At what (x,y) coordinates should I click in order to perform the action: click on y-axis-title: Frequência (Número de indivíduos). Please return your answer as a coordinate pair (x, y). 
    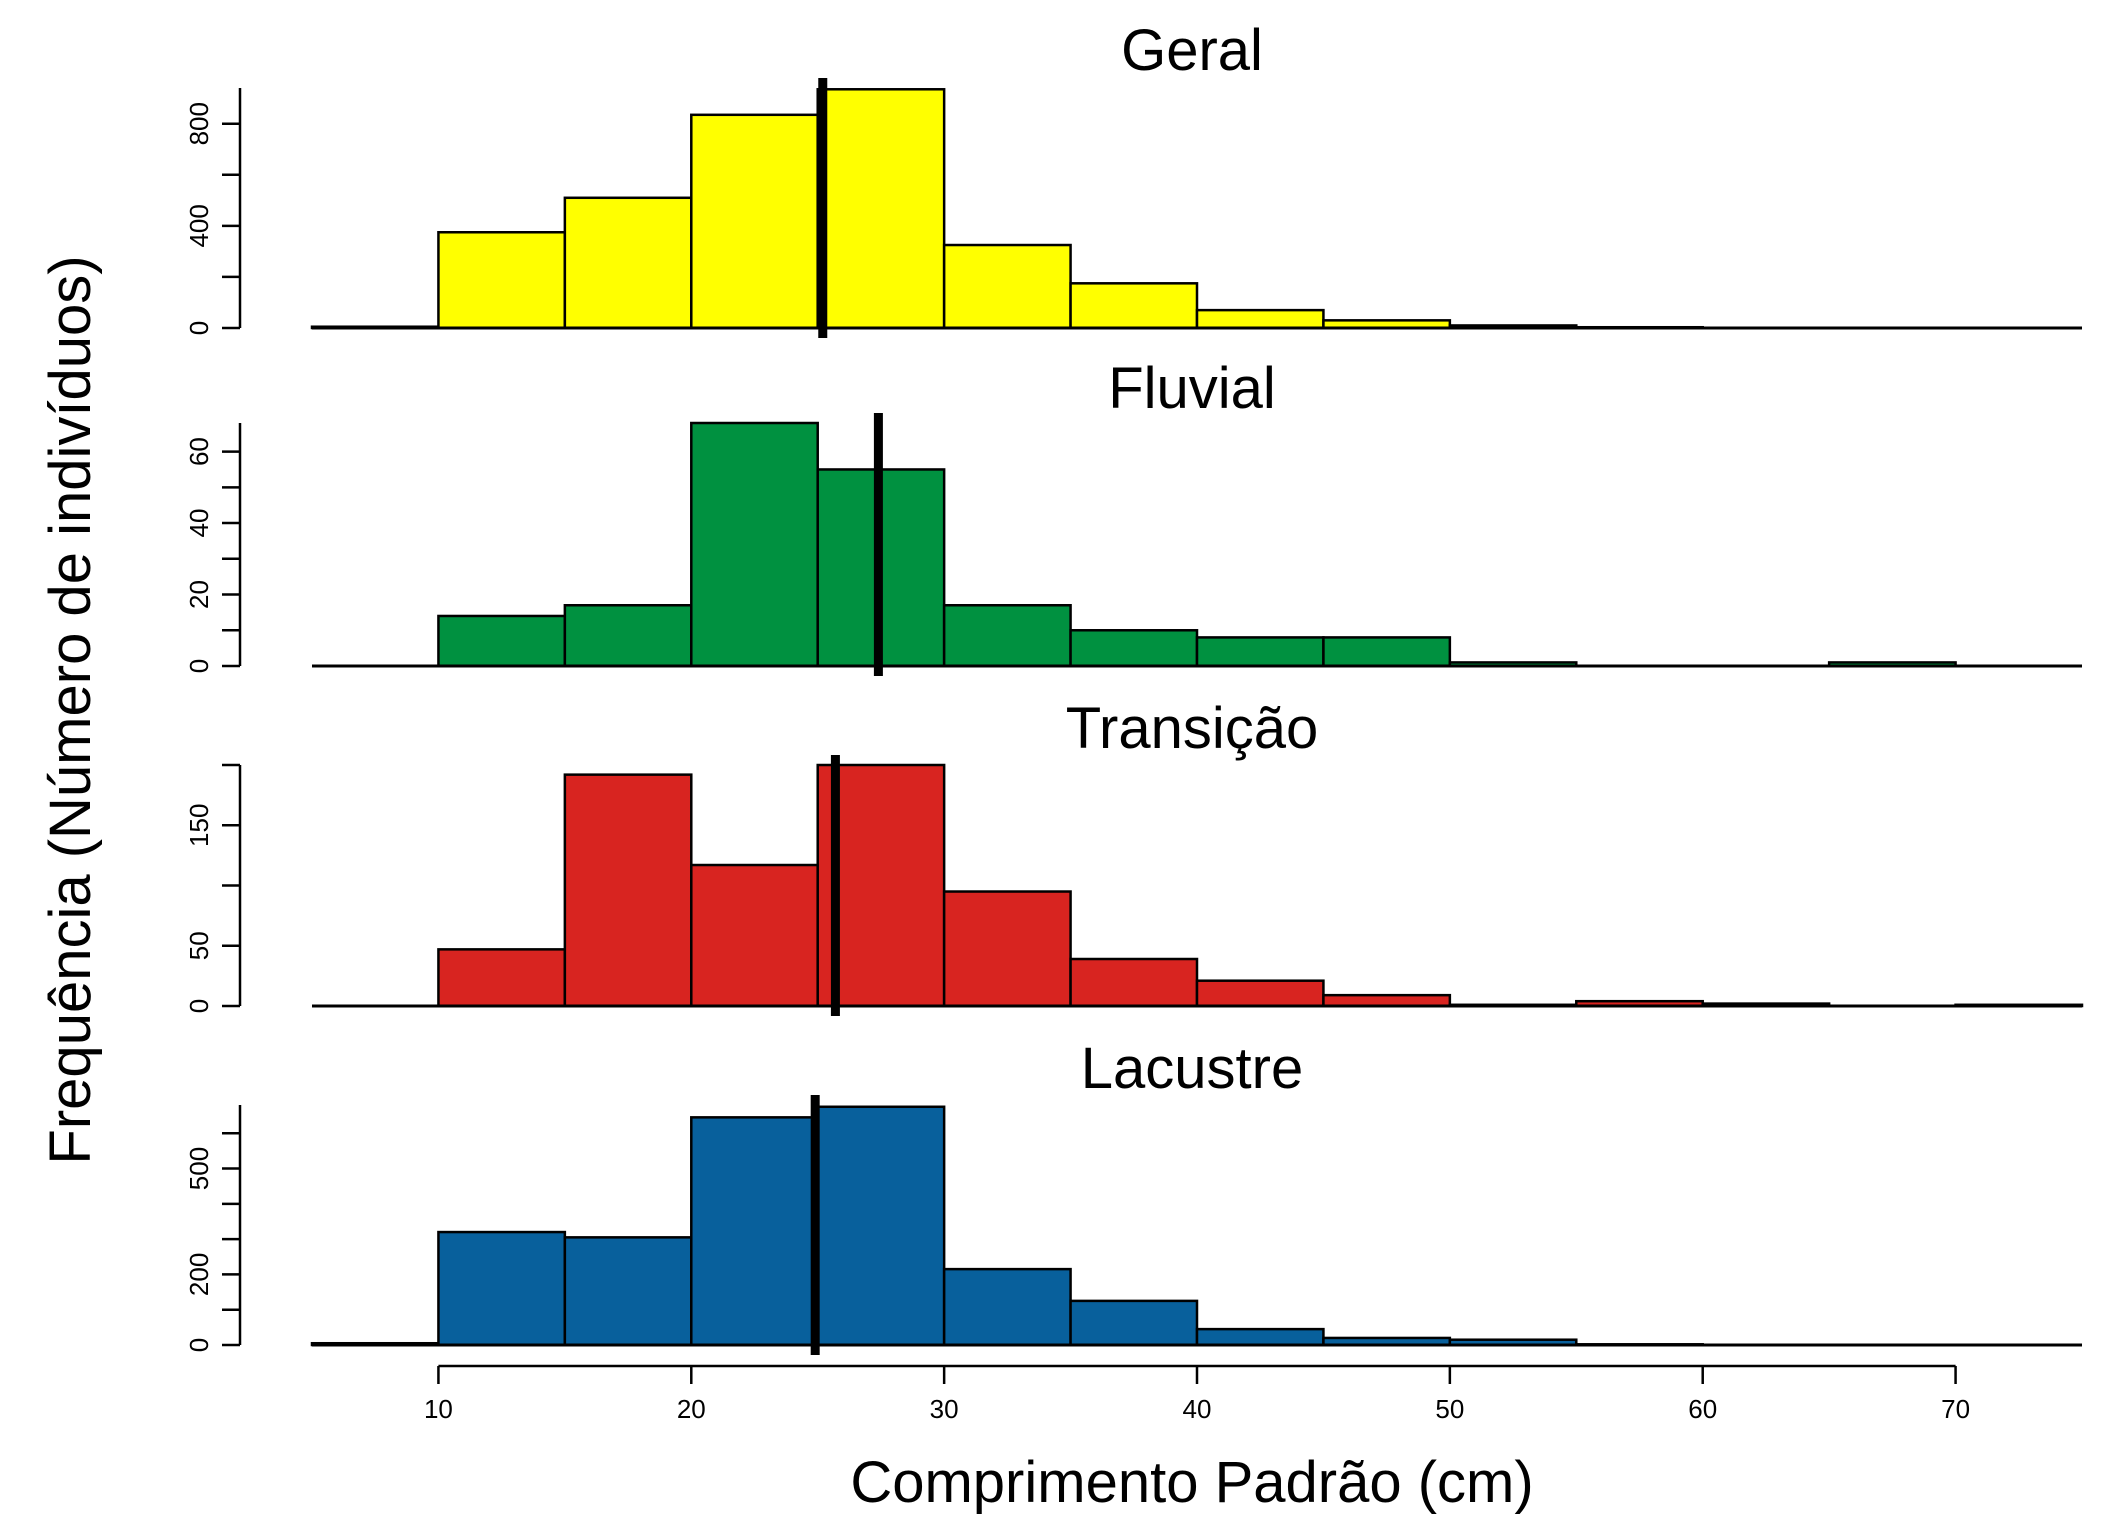
    Looking at the image, I should click on (70, 709).